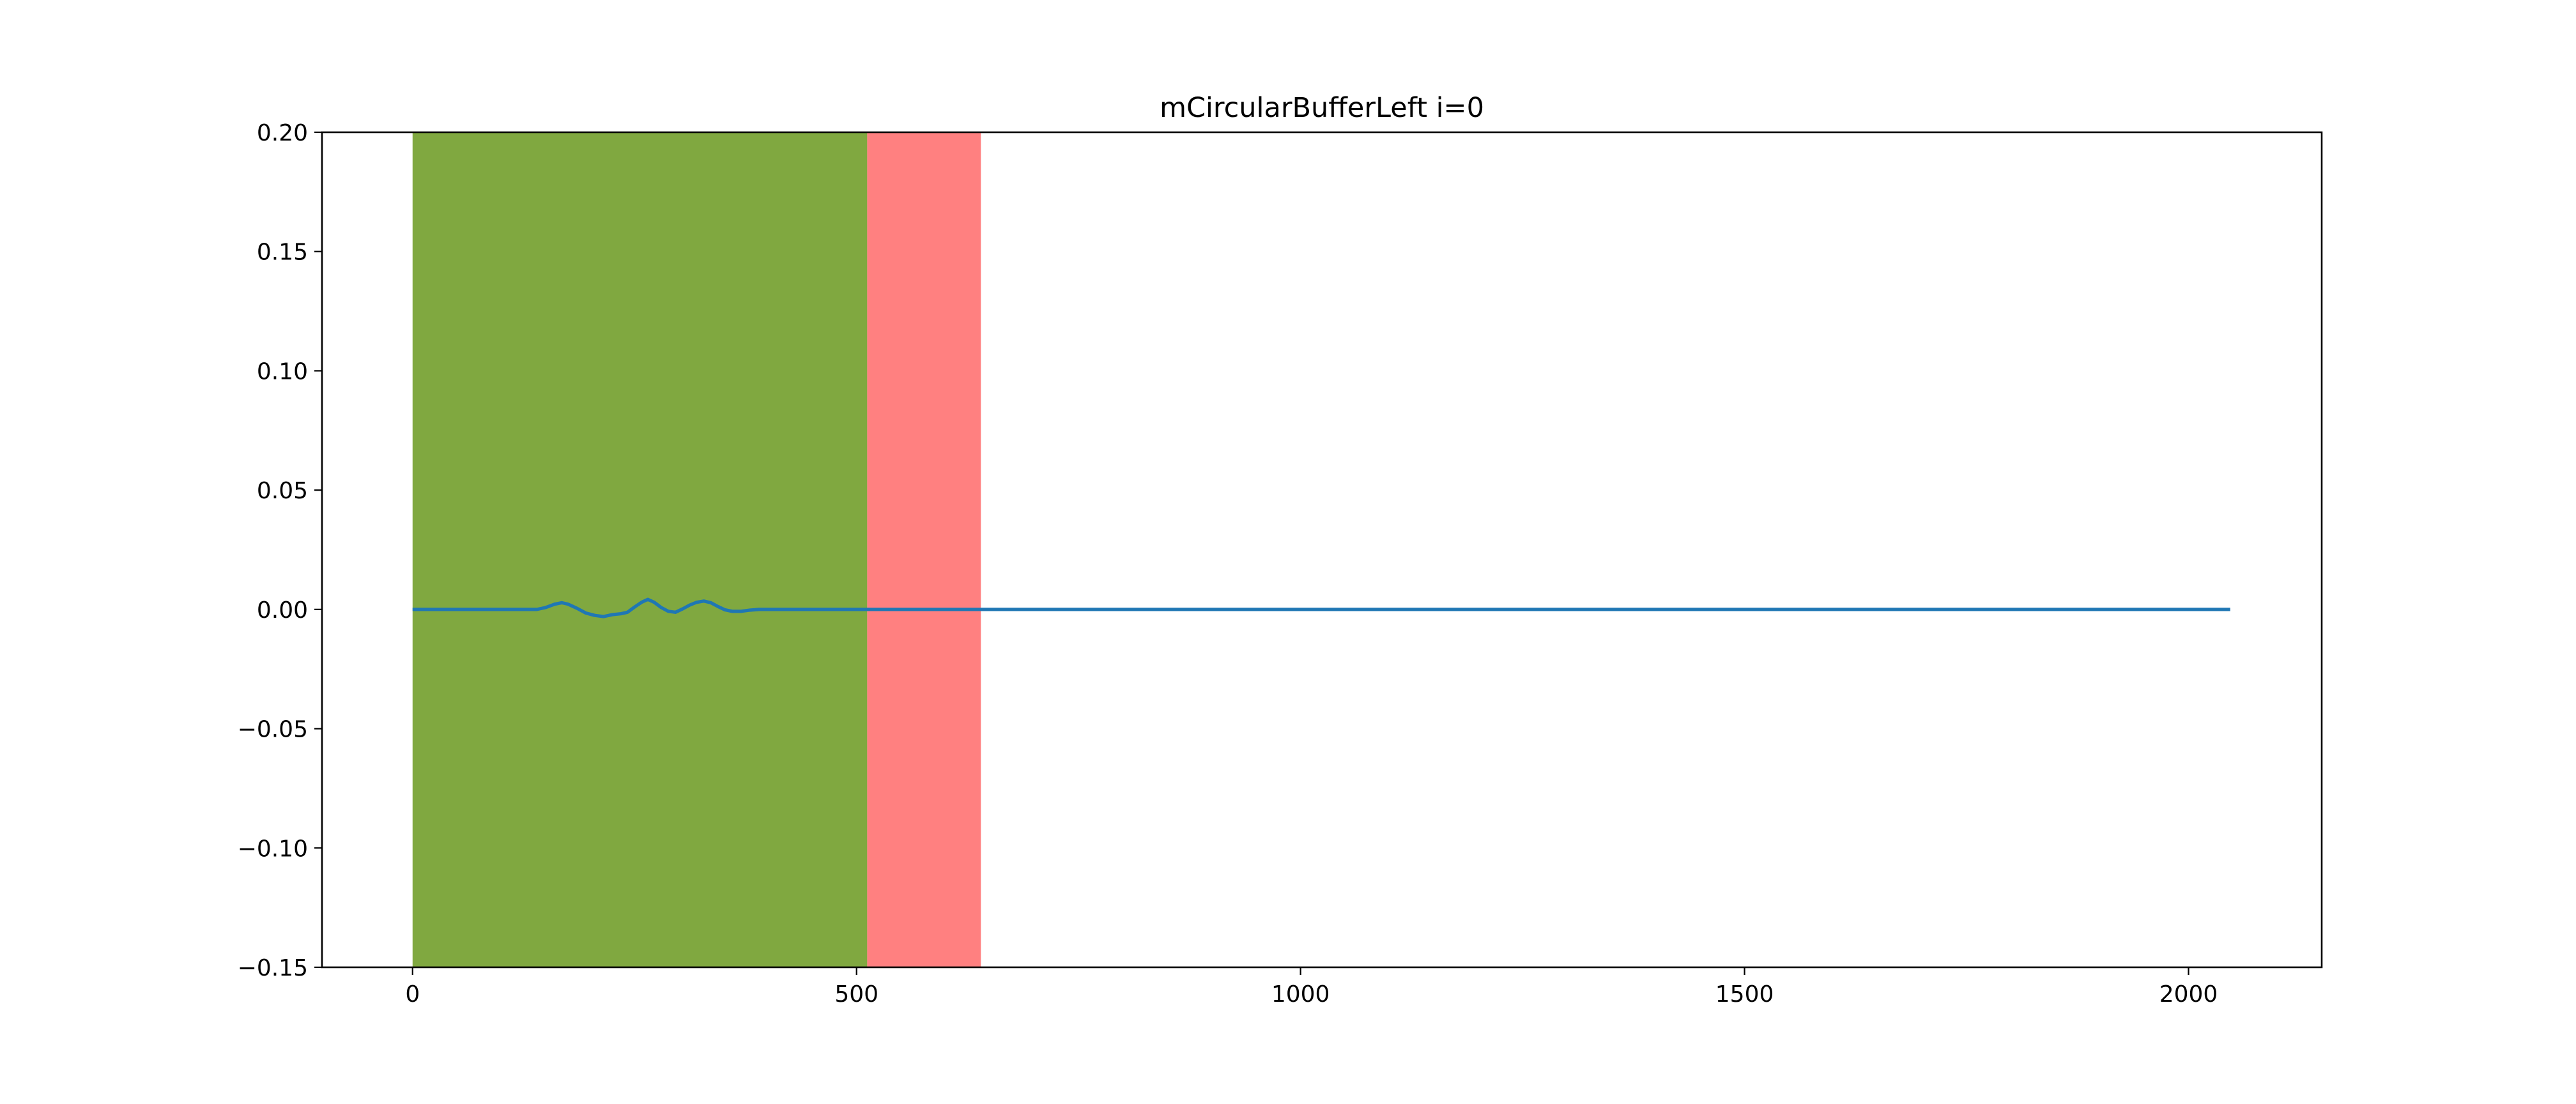  Describe the element at coordinates (282, 610) in the screenshot. I see `y-tick-label: 0.00` at that location.